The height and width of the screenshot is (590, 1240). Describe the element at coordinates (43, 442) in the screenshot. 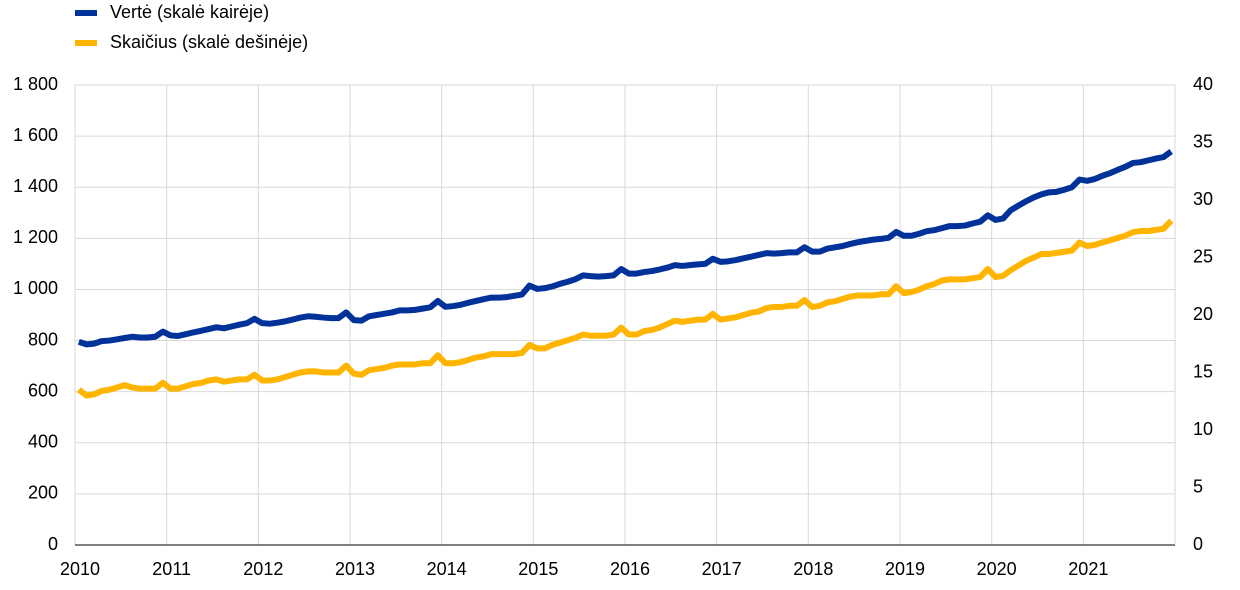

I see `y-tick-label: 400` at that location.